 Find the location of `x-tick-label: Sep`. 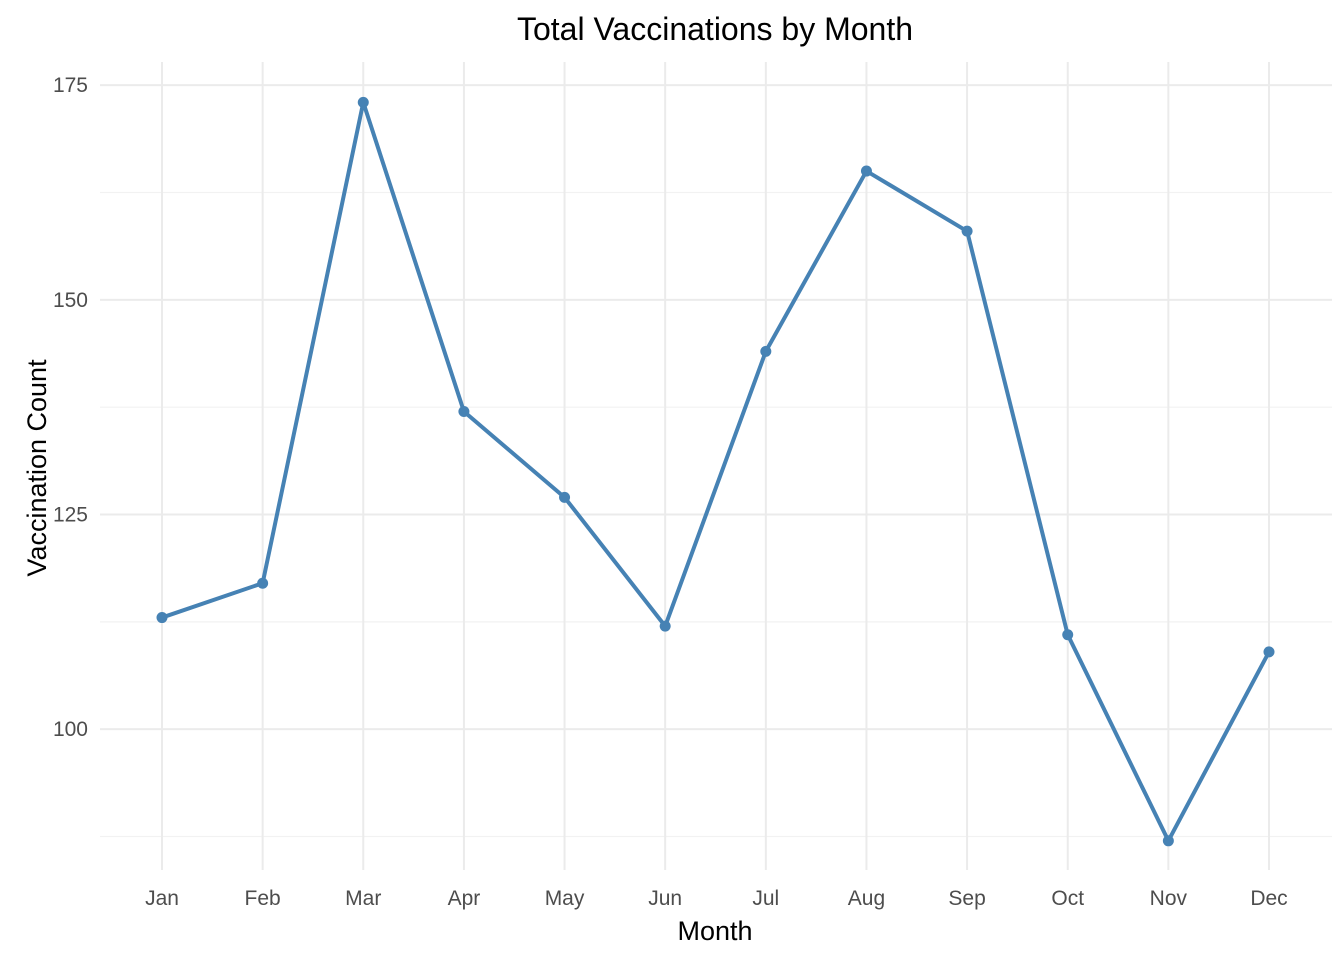

x-tick-label: Sep is located at coordinates (966, 898).